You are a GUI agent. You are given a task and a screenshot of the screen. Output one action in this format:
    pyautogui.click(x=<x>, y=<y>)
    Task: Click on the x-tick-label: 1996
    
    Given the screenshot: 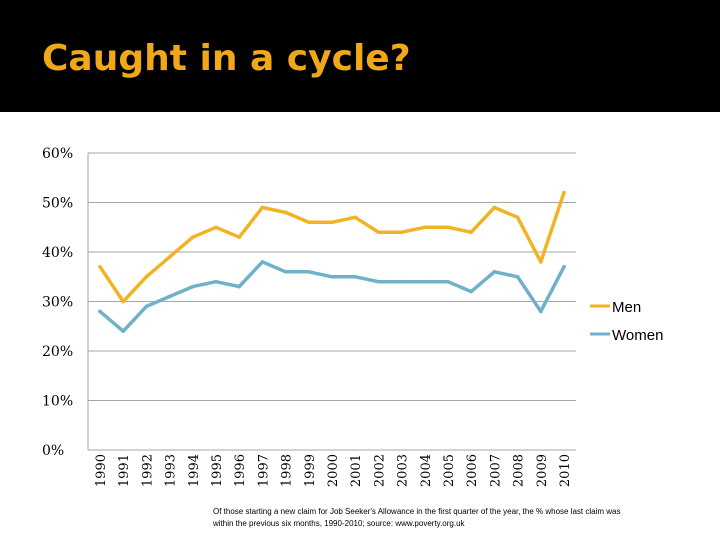 What is the action you would take?
    pyautogui.click(x=240, y=470)
    